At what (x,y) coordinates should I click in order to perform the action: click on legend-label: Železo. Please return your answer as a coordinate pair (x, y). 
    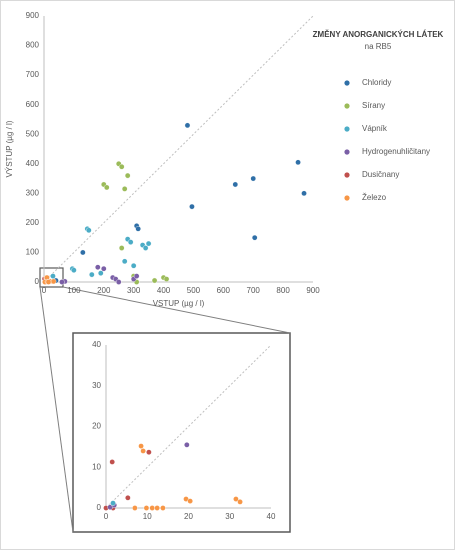
    Looking at the image, I should click on (374, 197).